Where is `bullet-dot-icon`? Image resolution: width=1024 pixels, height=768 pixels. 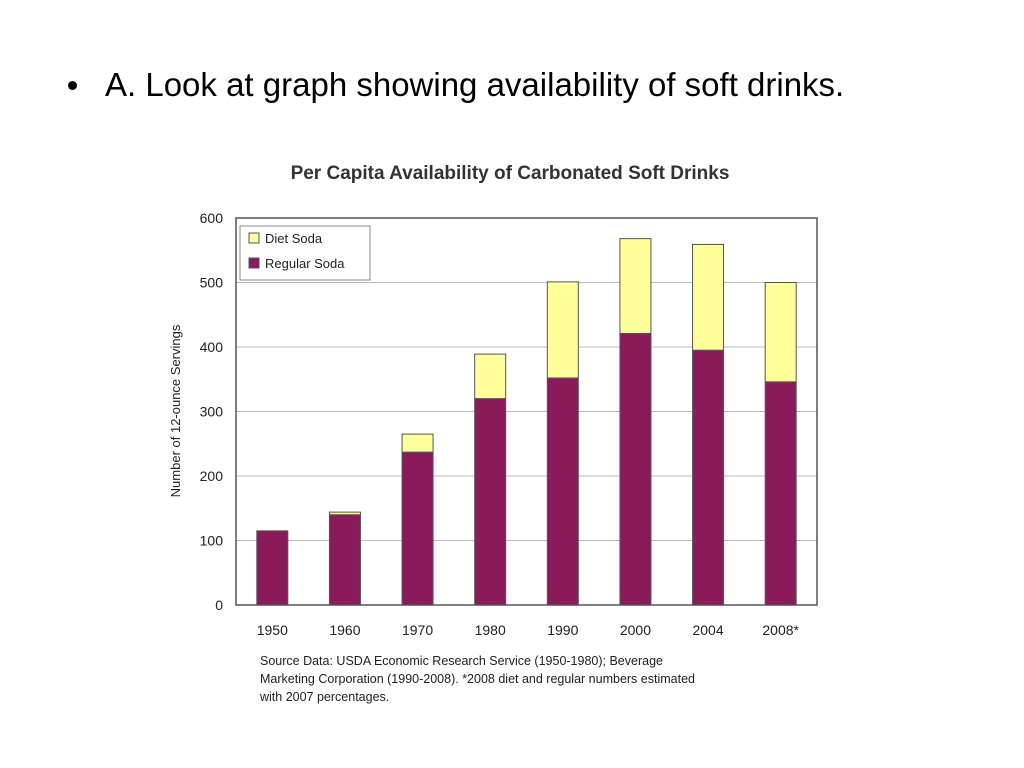 bullet-dot-icon is located at coordinates (72, 85).